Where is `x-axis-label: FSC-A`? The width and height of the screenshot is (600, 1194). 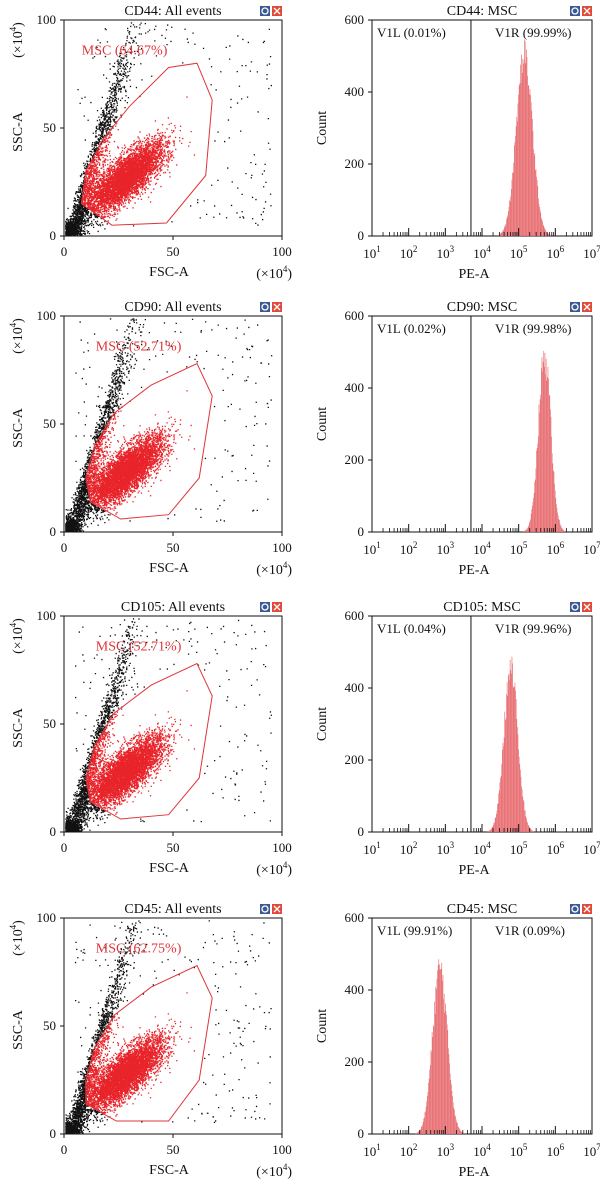
x-axis-label: FSC-A is located at coordinates (169, 1170).